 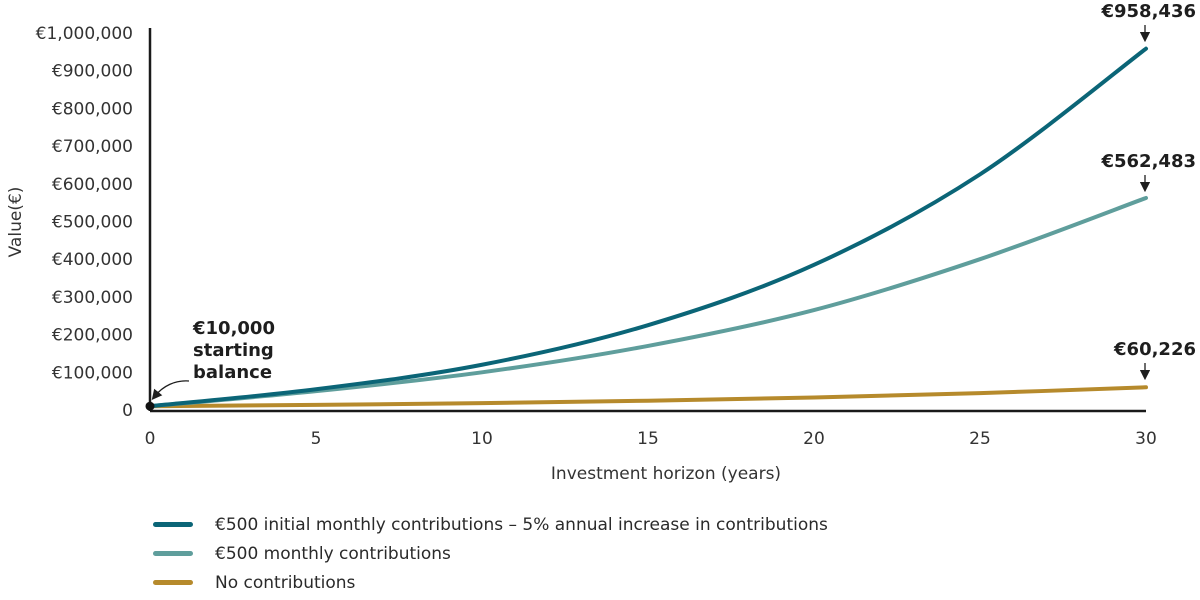 I want to click on y-tick-label: €100,000, so click(x=92, y=373).